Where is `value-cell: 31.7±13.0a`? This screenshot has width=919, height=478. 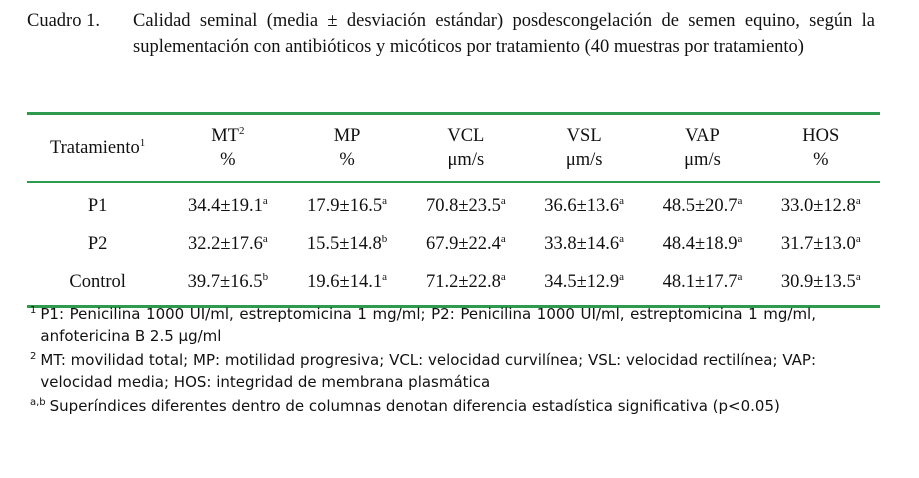 value-cell: 31.7±13.0a is located at coordinates (821, 244).